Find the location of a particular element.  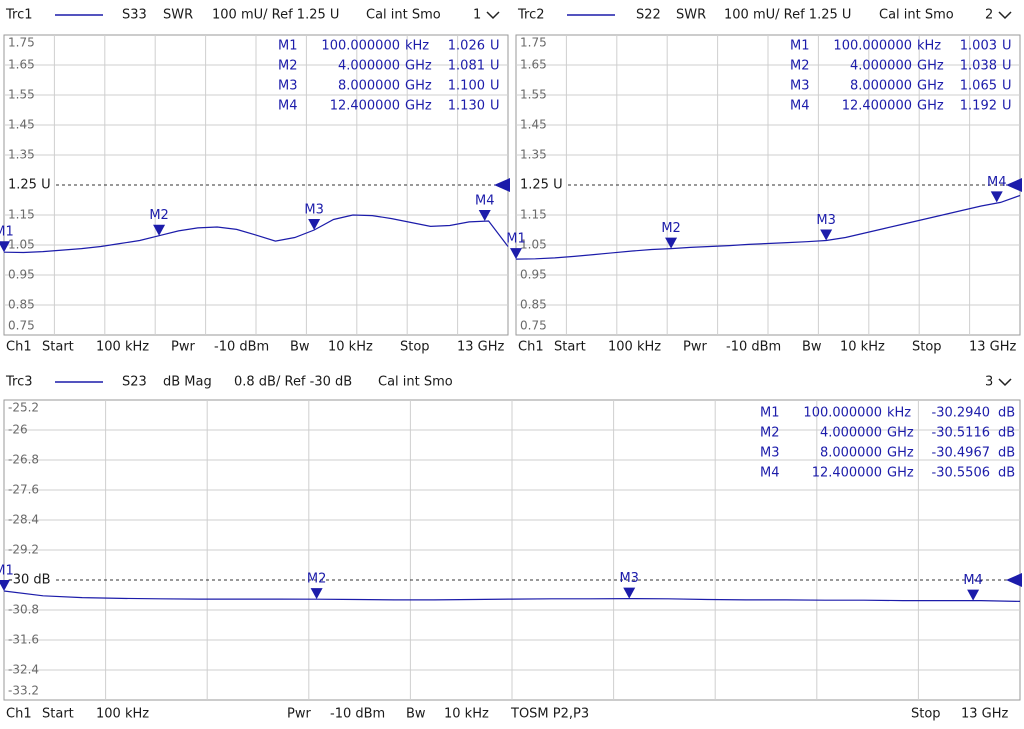

y-tick-label: -33.2 is located at coordinates (23, 691).